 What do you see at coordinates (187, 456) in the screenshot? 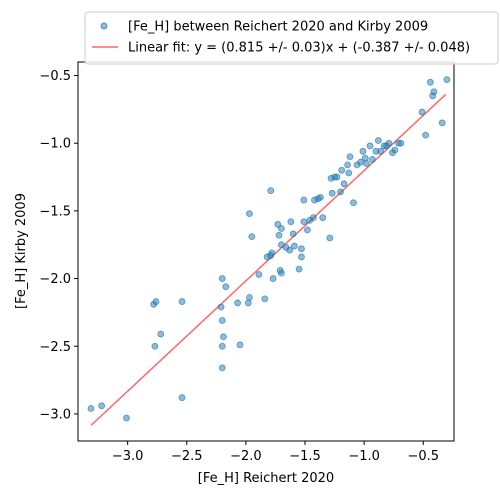
I see `x-tick-label: −2.5` at bounding box center [187, 456].